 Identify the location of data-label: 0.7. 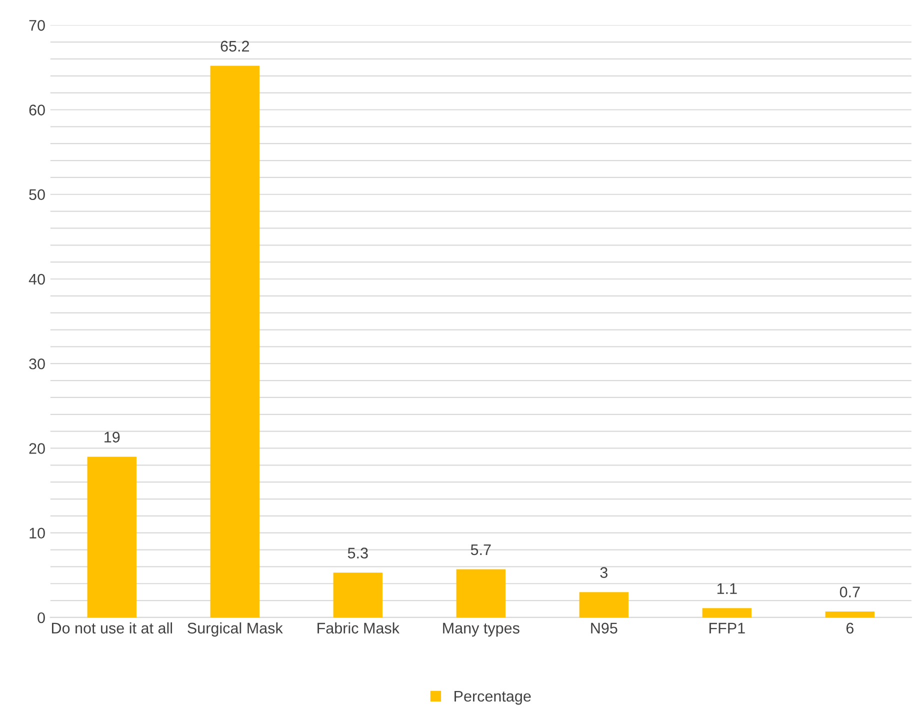
(850, 592).